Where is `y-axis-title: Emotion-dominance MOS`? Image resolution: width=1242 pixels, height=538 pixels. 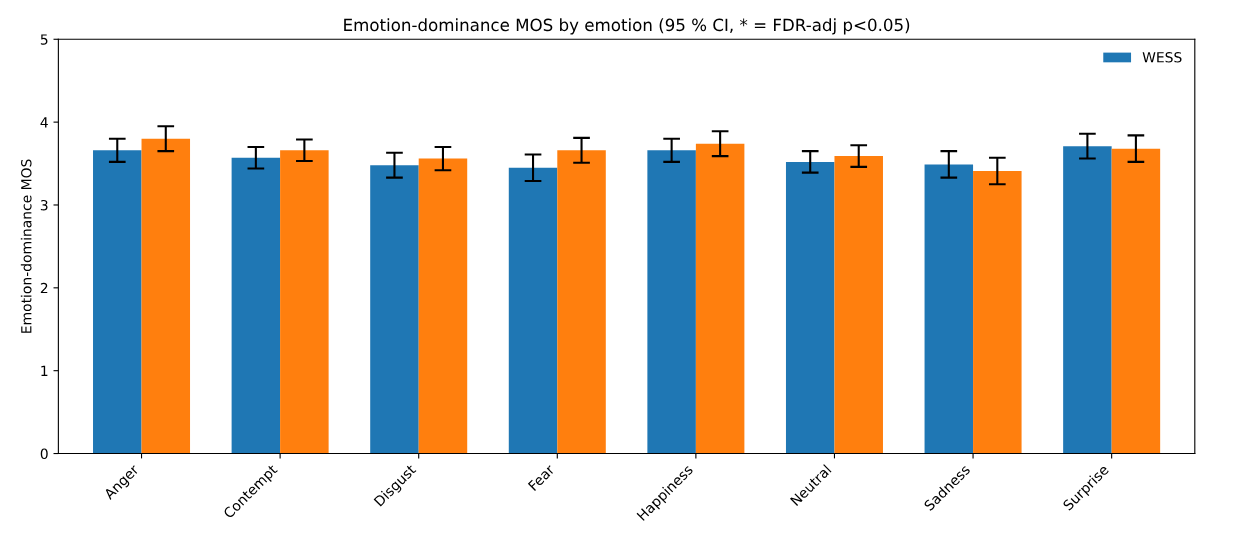 y-axis-title: Emotion-dominance MOS is located at coordinates (26, 246).